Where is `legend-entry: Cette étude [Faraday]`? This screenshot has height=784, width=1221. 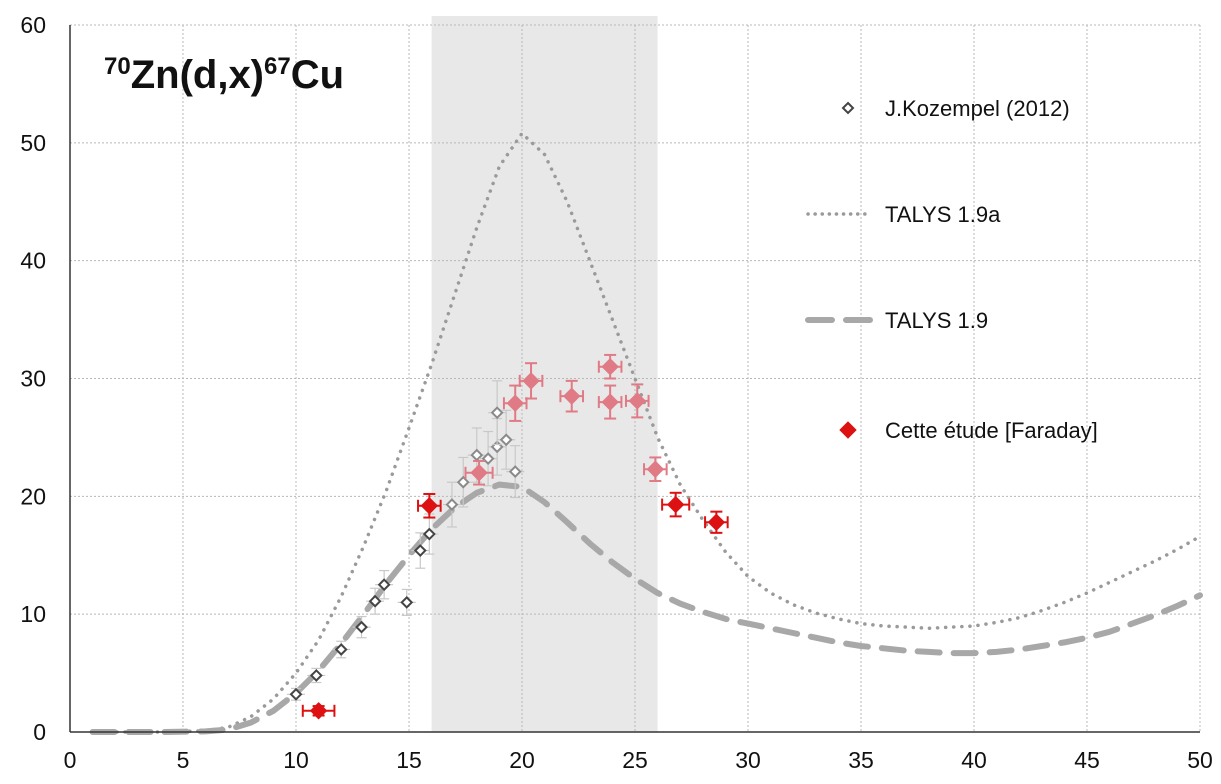 legend-entry: Cette étude [Faraday] is located at coordinates (968, 430).